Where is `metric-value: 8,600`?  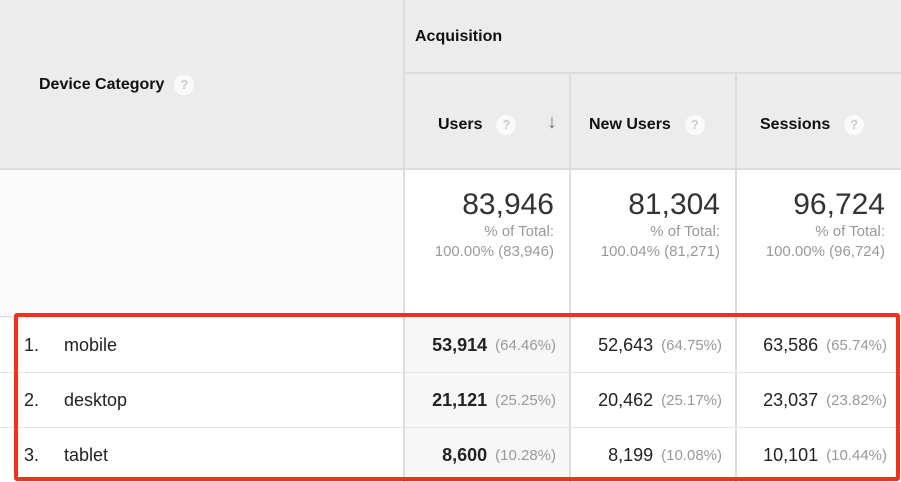
metric-value: 8,600 is located at coordinates (465, 454).